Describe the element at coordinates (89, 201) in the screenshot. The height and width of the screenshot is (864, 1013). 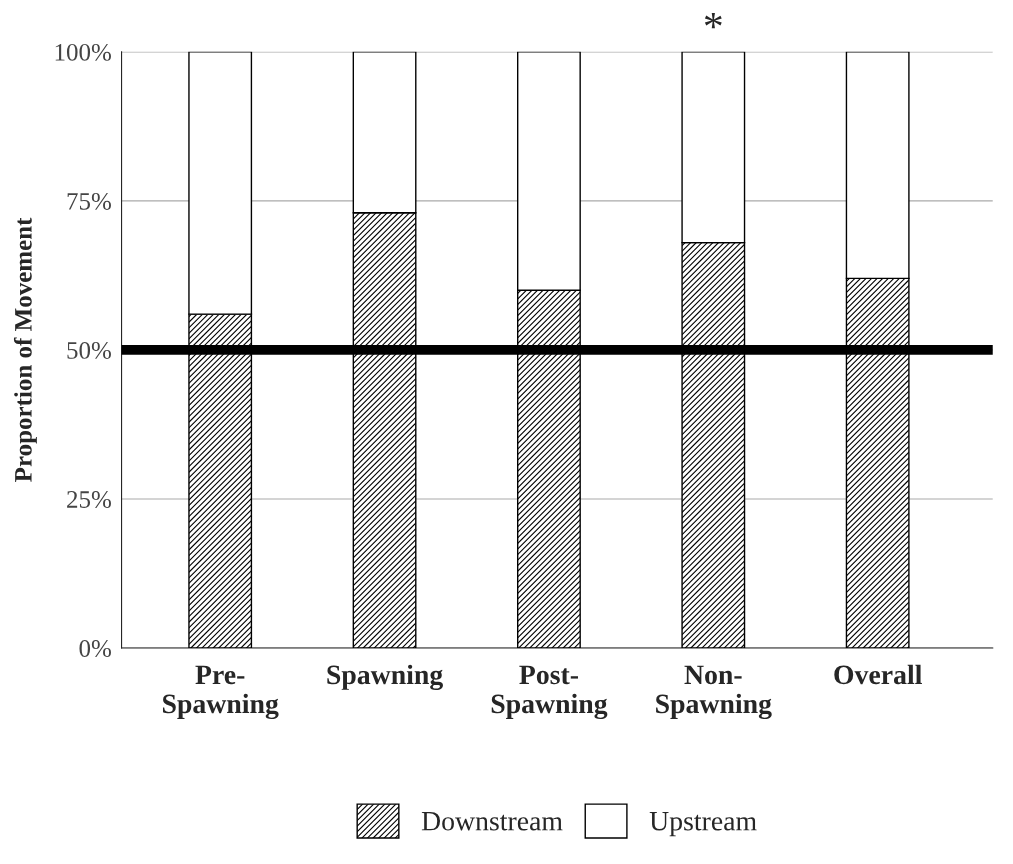
I see `y-tick-label: 75%` at that location.